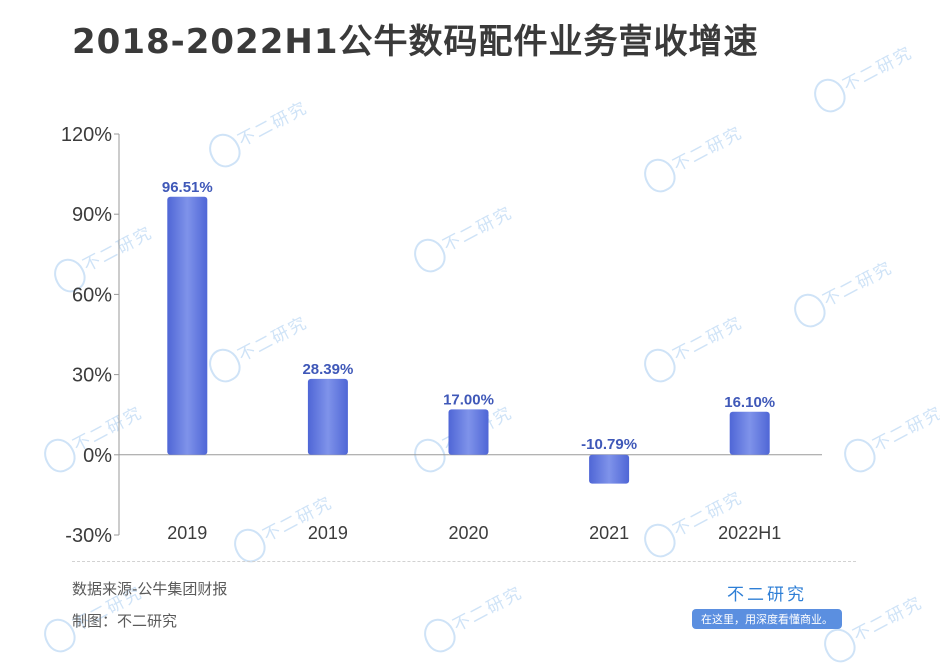 The height and width of the screenshot is (667, 940). I want to click on data-label: 28.39%, so click(327, 369).